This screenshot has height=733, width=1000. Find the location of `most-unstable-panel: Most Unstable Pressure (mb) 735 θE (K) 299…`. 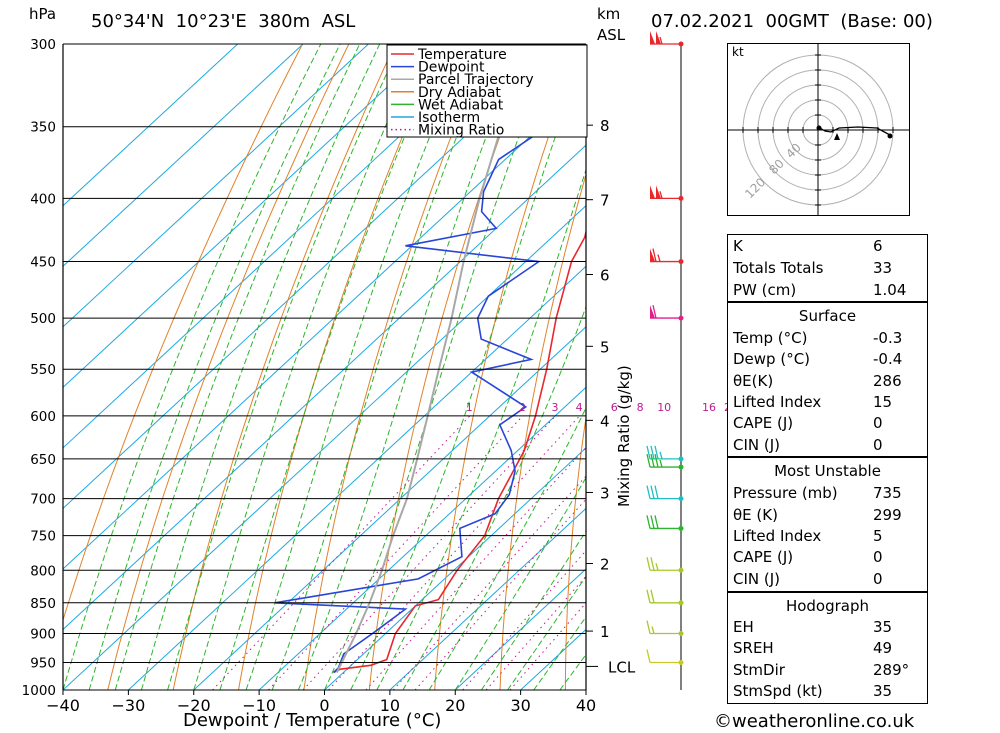

most-unstable-panel: Most Unstable Pressure (mb) 735 θE (K) 299… is located at coordinates (827, 524).